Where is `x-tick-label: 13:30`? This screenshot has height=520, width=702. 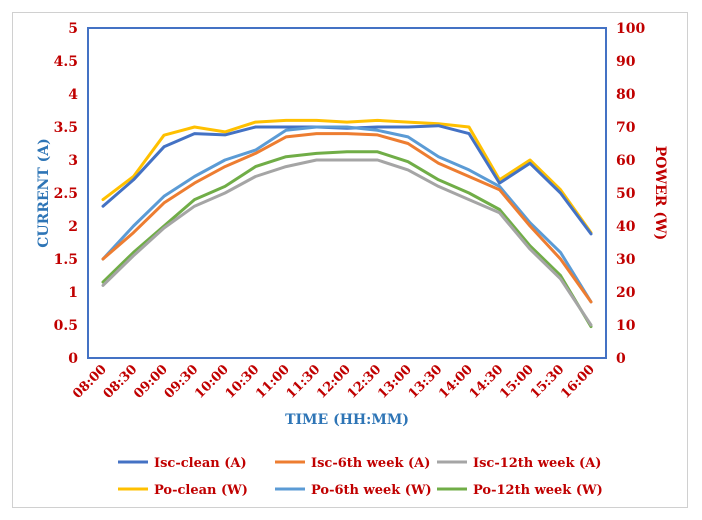
x-tick-label: 13:30 is located at coordinates (426, 382).